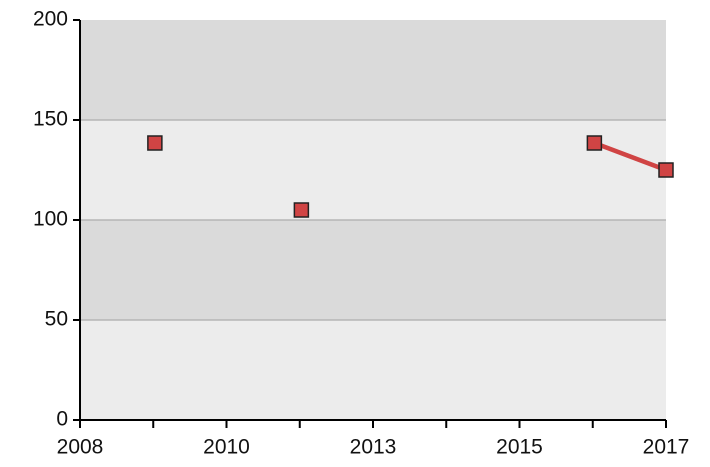  Describe the element at coordinates (519, 447) in the screenshot. I see `x-tick-label: 2015` at that location.